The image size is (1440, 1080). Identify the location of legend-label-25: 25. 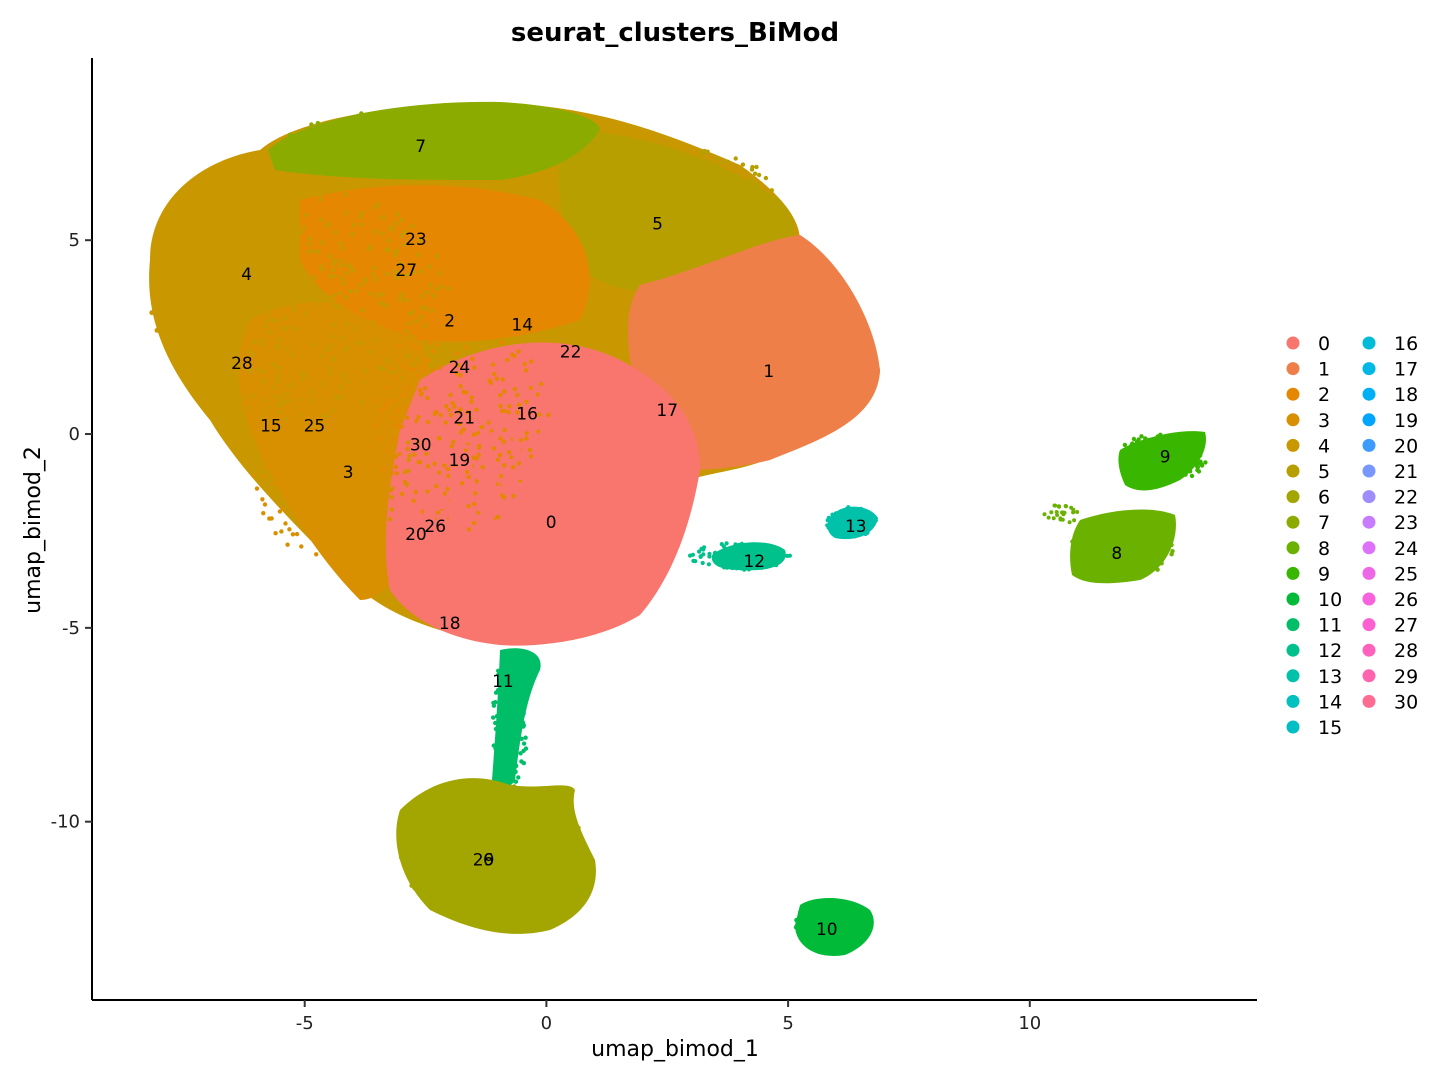
(1406, 574).